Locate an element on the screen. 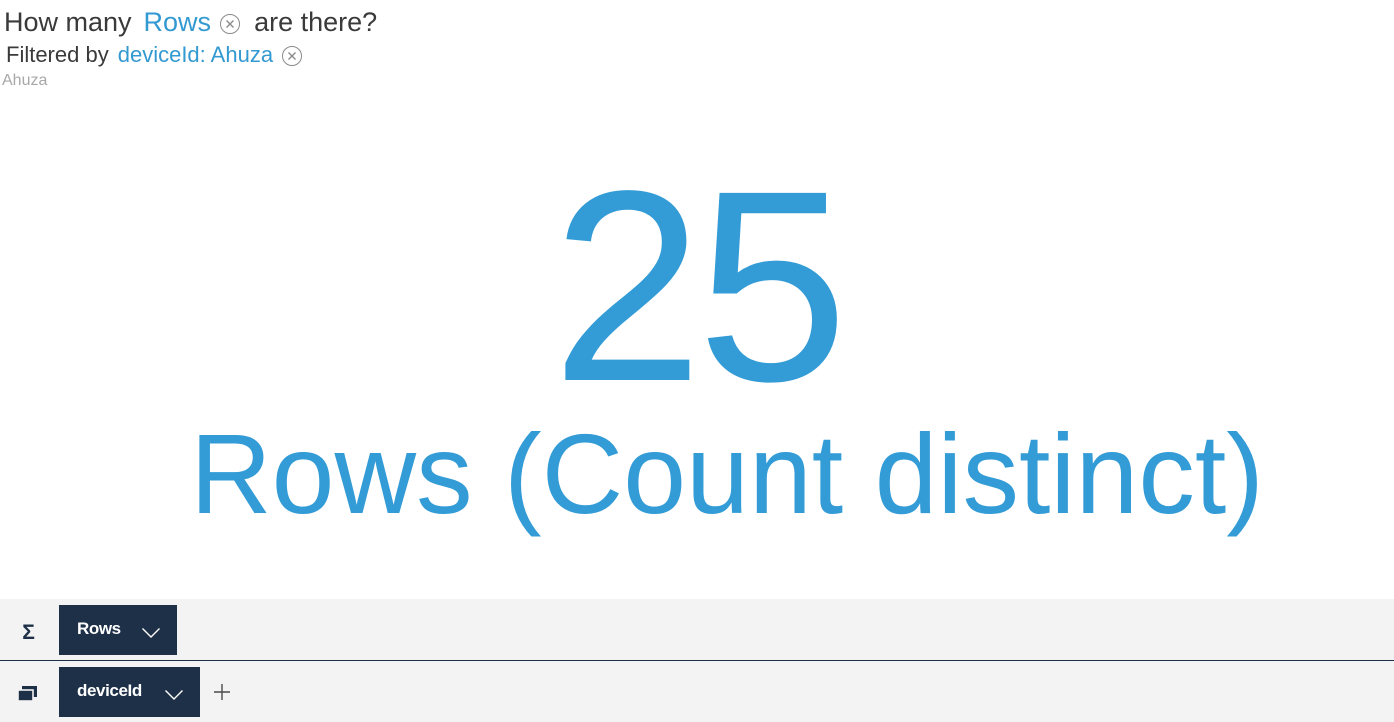 This screenshot has height=722, width=1394. plus-icon is located at coordinates (222, 691).